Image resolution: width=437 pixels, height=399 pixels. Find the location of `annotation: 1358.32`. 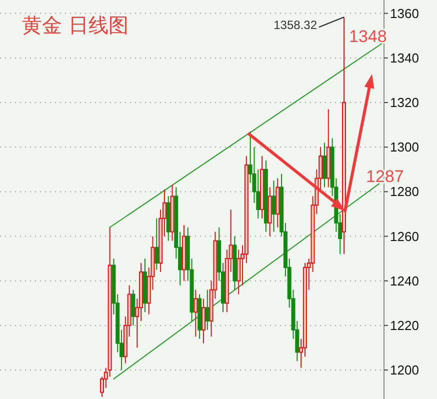

annotation: 1358.32 is located at coordinates (296, 25).